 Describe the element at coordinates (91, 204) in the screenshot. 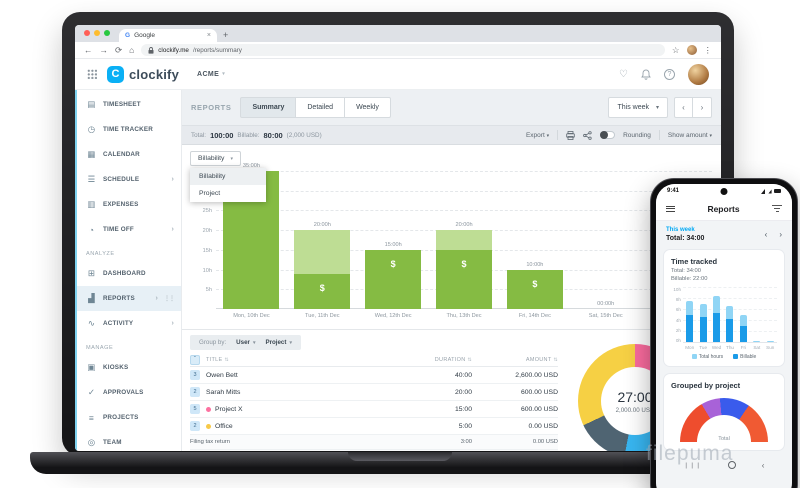

I see `expenses-icon: ▥` at that location.